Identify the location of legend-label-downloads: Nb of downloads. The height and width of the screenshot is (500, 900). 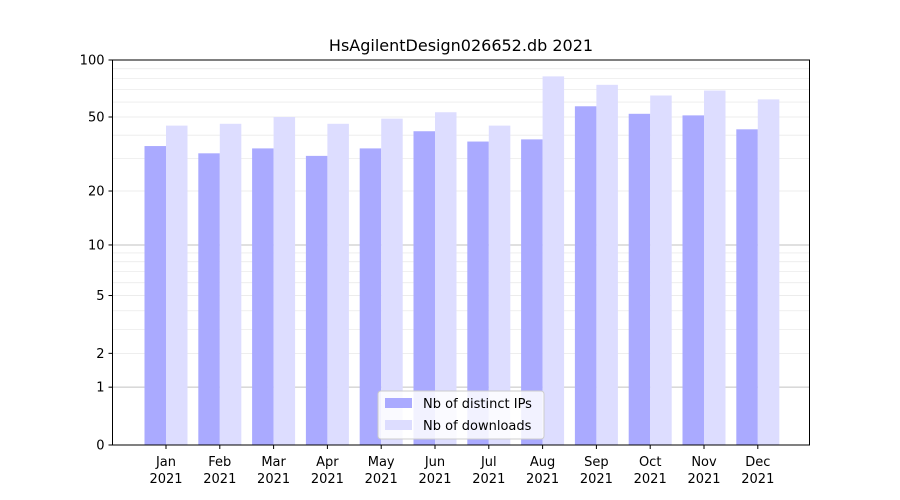
(477, 426).